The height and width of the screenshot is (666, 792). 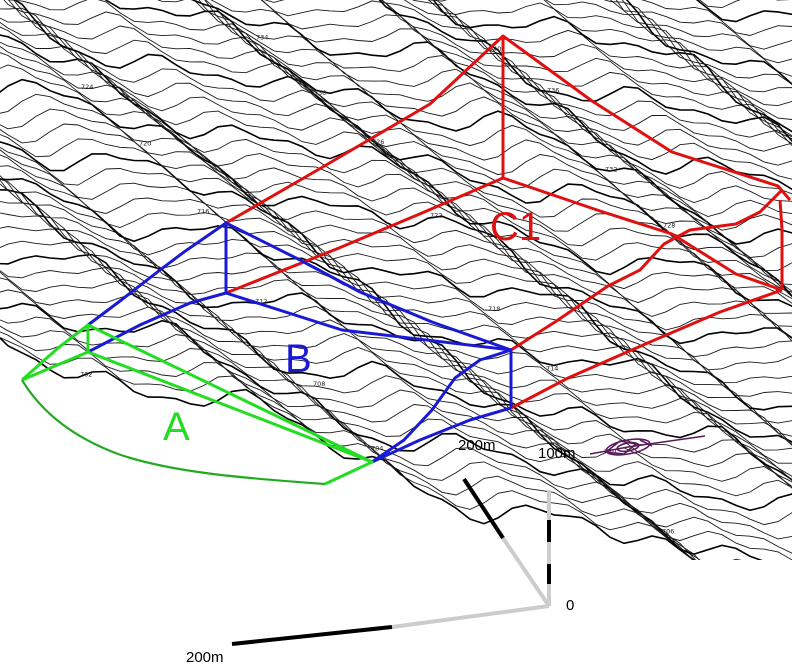 I want to click on scale-bar, so click(x=391, y=561).